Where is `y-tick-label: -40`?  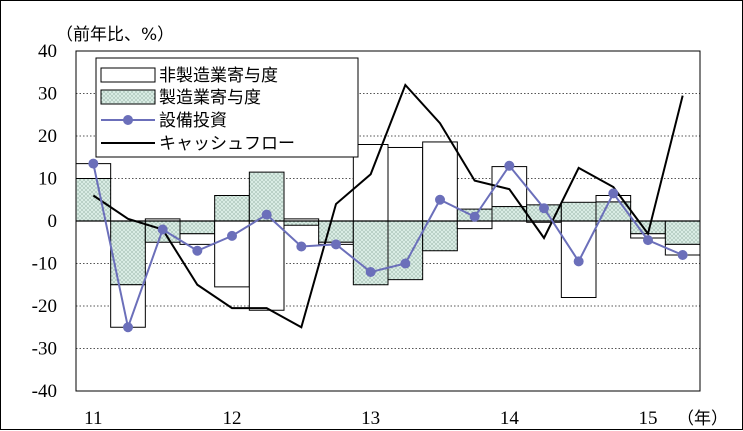 y-tick-label: -40 is located at coordinates (44, 391).